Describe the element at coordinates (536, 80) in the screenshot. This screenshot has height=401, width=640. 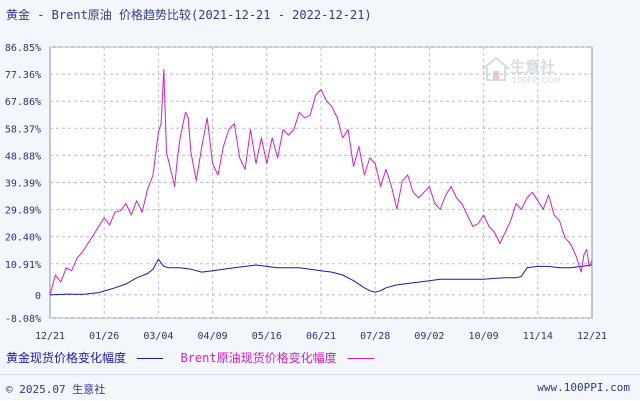
I see `watermark-url: 100PPI.COM` at that location.